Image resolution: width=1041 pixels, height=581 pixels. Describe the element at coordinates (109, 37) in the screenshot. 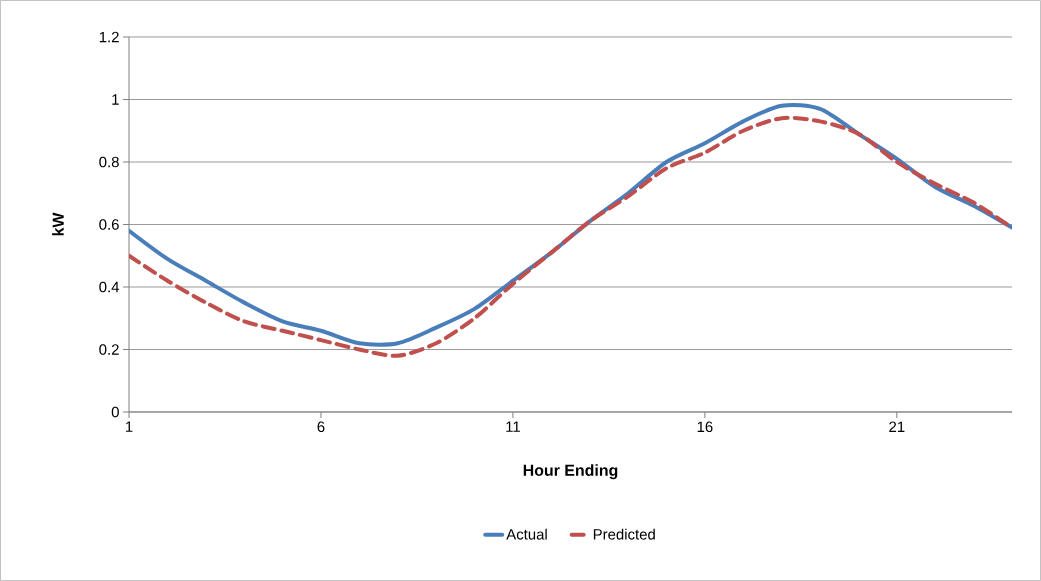

I see `y-tick-label: 1.2` at that location.